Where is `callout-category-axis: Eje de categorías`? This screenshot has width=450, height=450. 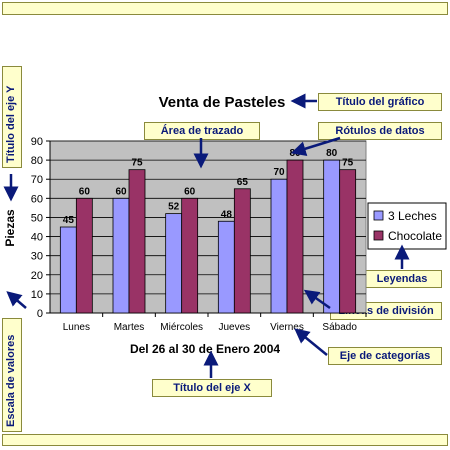 callout-category-axis: Eje de categorías is located at coordinates (385, 356).